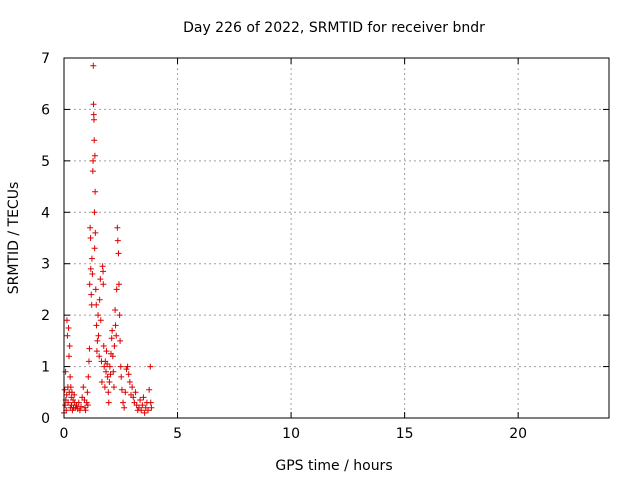 The image size is (640, 480). What do you see at coordinates (45, 265) in the screenshot?
I see `y-tick-label: 3` at bounding box center [45, 265].